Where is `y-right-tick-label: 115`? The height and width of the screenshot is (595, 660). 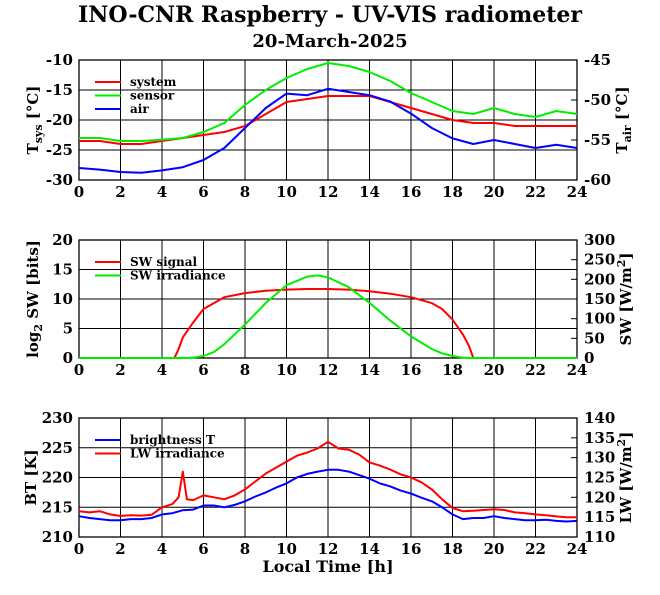 y-right-tick-label: 115 is located at coordinates (599, 517).